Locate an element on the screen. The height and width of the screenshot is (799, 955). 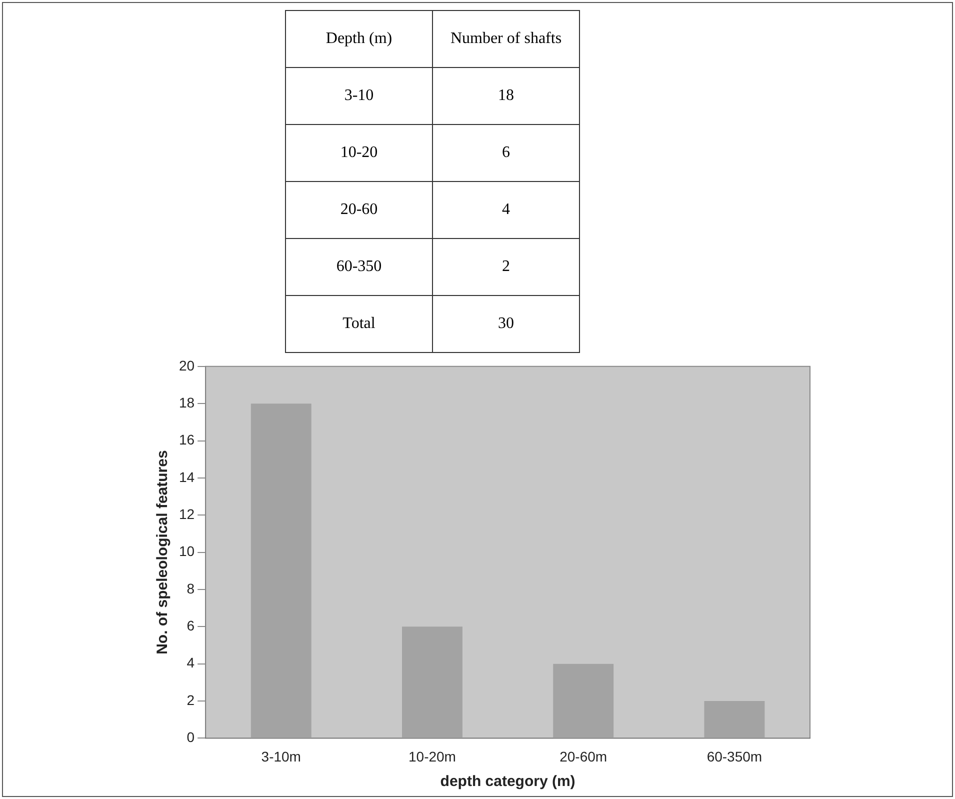
y-tick-label: 4 is located at coordinates (190, 662).